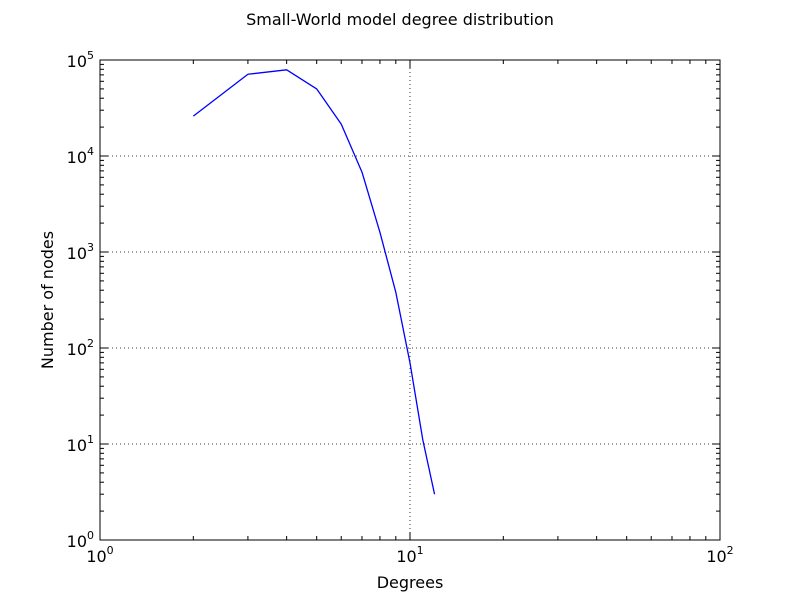  What do you see at coordinates (99, 555) in the screenshot?
I see `x-tick-label: 10⁰` at bounding box center [99, 555].